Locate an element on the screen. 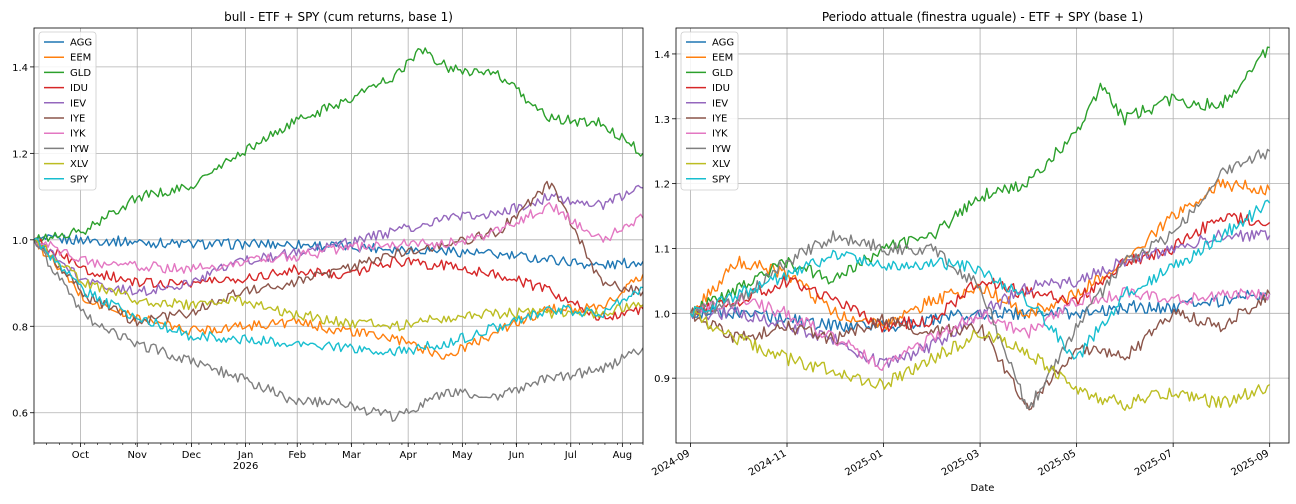  x-tick-label: 2024-11 is located at coordinates (768, 463).